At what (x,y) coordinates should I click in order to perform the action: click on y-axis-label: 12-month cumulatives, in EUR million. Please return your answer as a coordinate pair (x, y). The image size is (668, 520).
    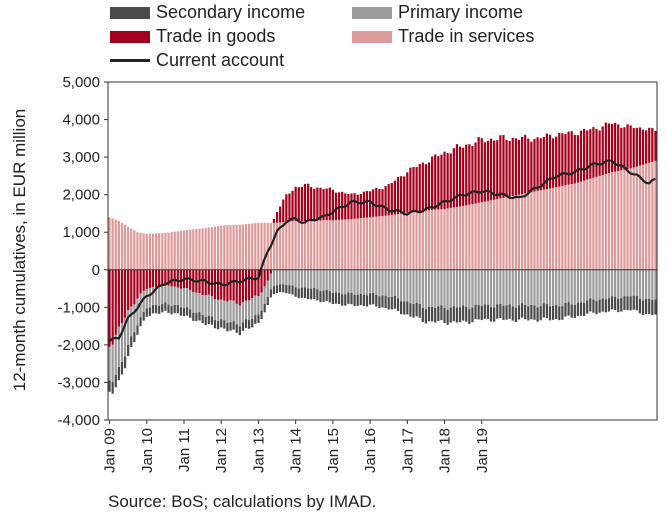
    Looking at the image, I should click on (19, 250).